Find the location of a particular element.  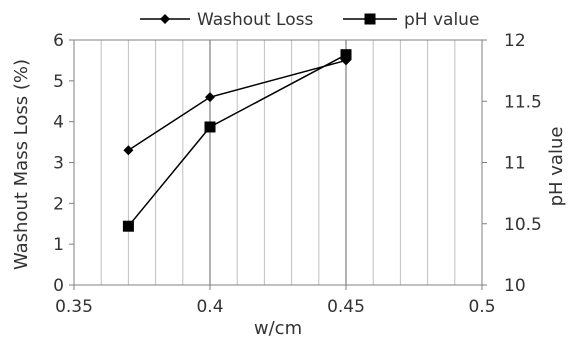

legend-layer: Washout Loss pH value is located at coordinates (309, 20).